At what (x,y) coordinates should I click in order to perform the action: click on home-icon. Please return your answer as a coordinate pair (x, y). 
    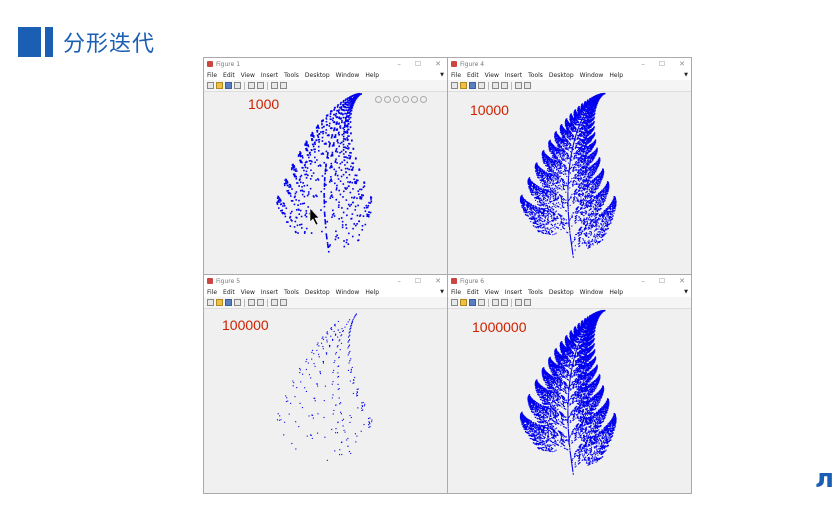
    Looking at the image, I should click on (423, 99).